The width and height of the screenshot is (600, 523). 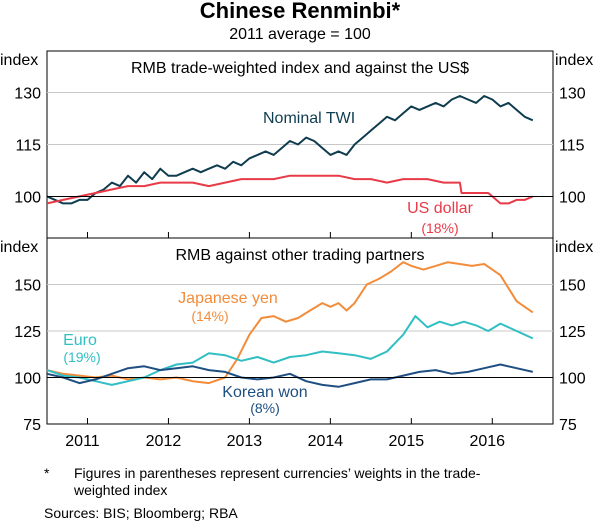 What do you see at coordinates (81, 357) in the screenshot?
I see `label-euro-weight: (19%)` at bounding box center [81, 357].